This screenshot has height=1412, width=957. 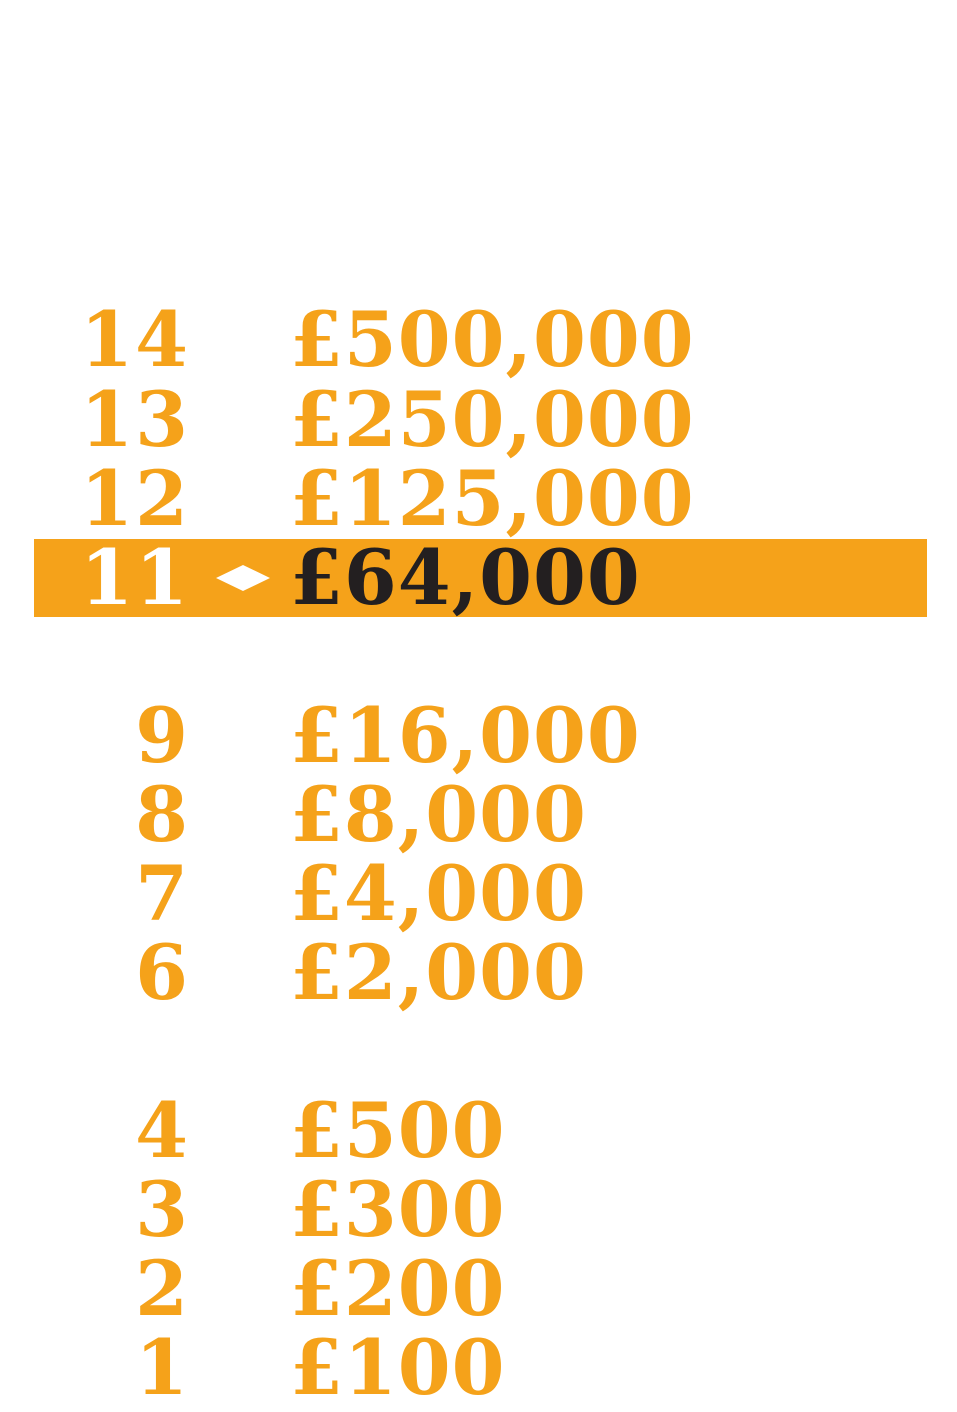 I want to click on prize-row-1: 1 £100, so click(x=480, y=1368).